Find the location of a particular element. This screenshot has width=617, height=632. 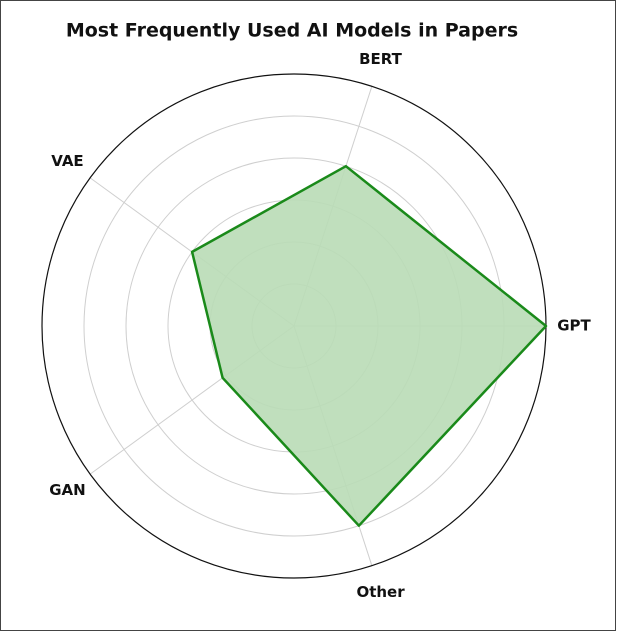

category-label: Other is located at coordinates (380, 592).